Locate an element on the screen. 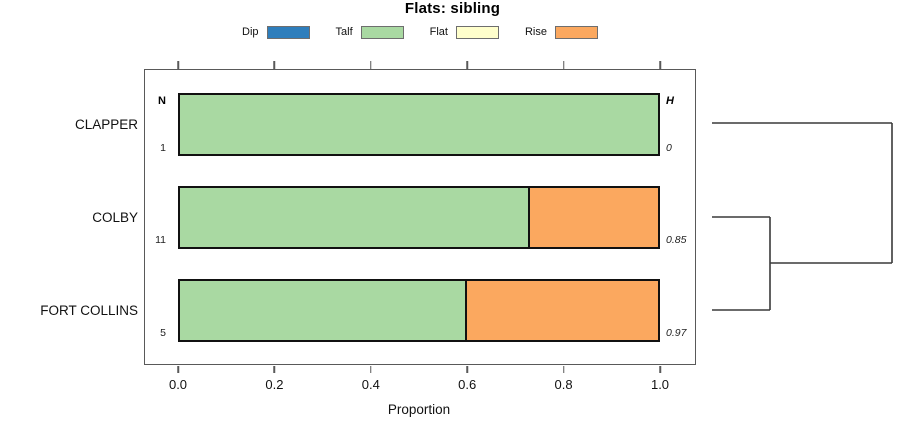 The height and width of the screenshot is (440, 900). n-column-header: N is located at coordinates (162, 101).